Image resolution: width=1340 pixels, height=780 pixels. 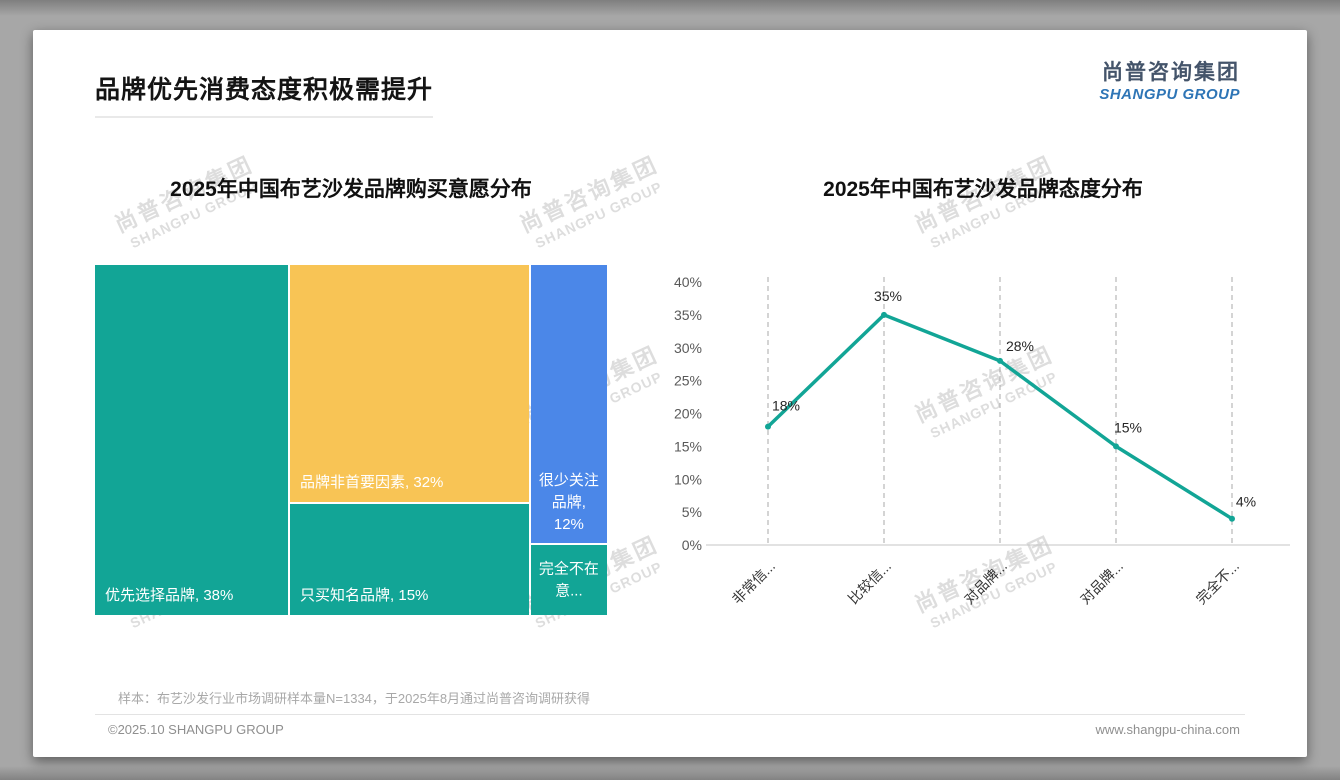 I want to click on treemap-block-label: 品牌非首要因素, 32%, so click(x=372, y=483).